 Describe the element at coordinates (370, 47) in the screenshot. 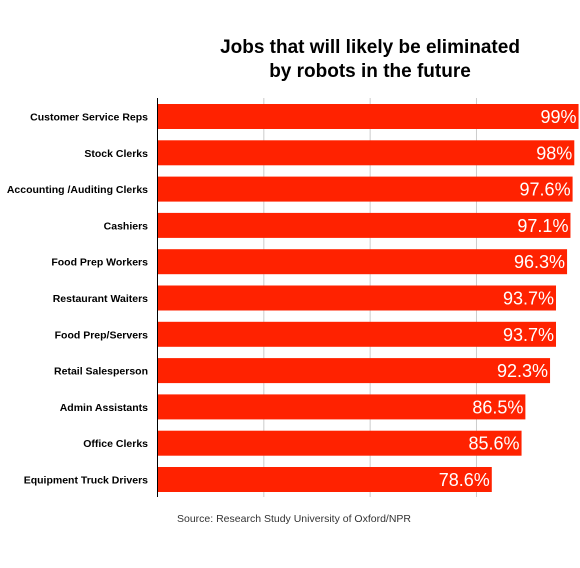

I see `chart-title-line-1: Jobs that will likely be eliminated` at that location.